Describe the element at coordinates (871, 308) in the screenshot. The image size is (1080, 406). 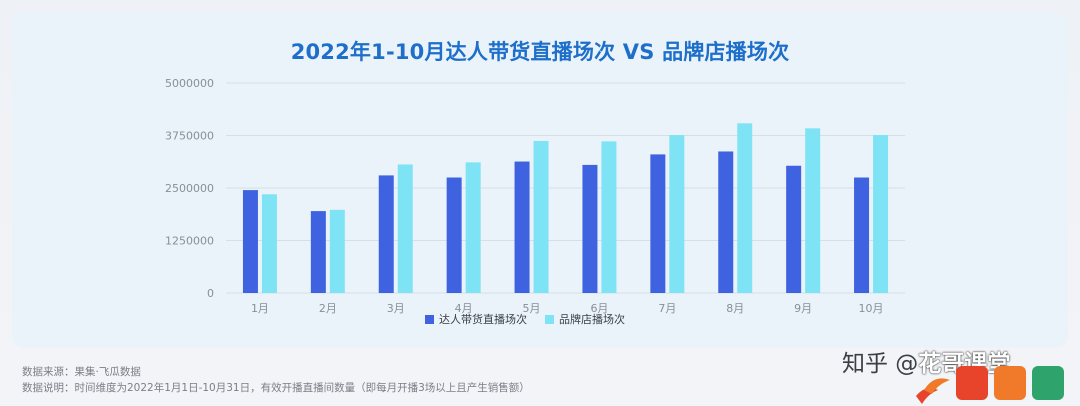
I see `x-tick-label: 10月` at that location.